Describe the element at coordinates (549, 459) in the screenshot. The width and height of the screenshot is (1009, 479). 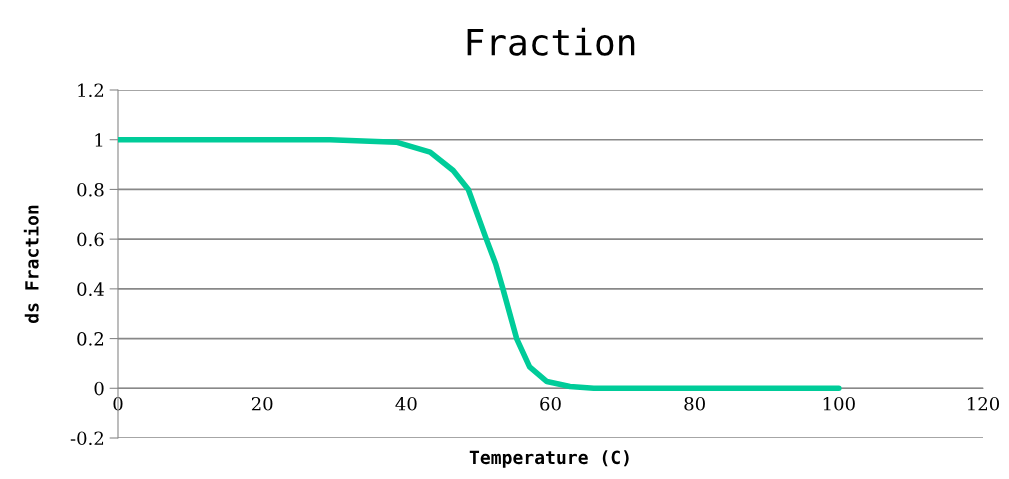
I see `x-axis-title: Temperature (C)` at that location.